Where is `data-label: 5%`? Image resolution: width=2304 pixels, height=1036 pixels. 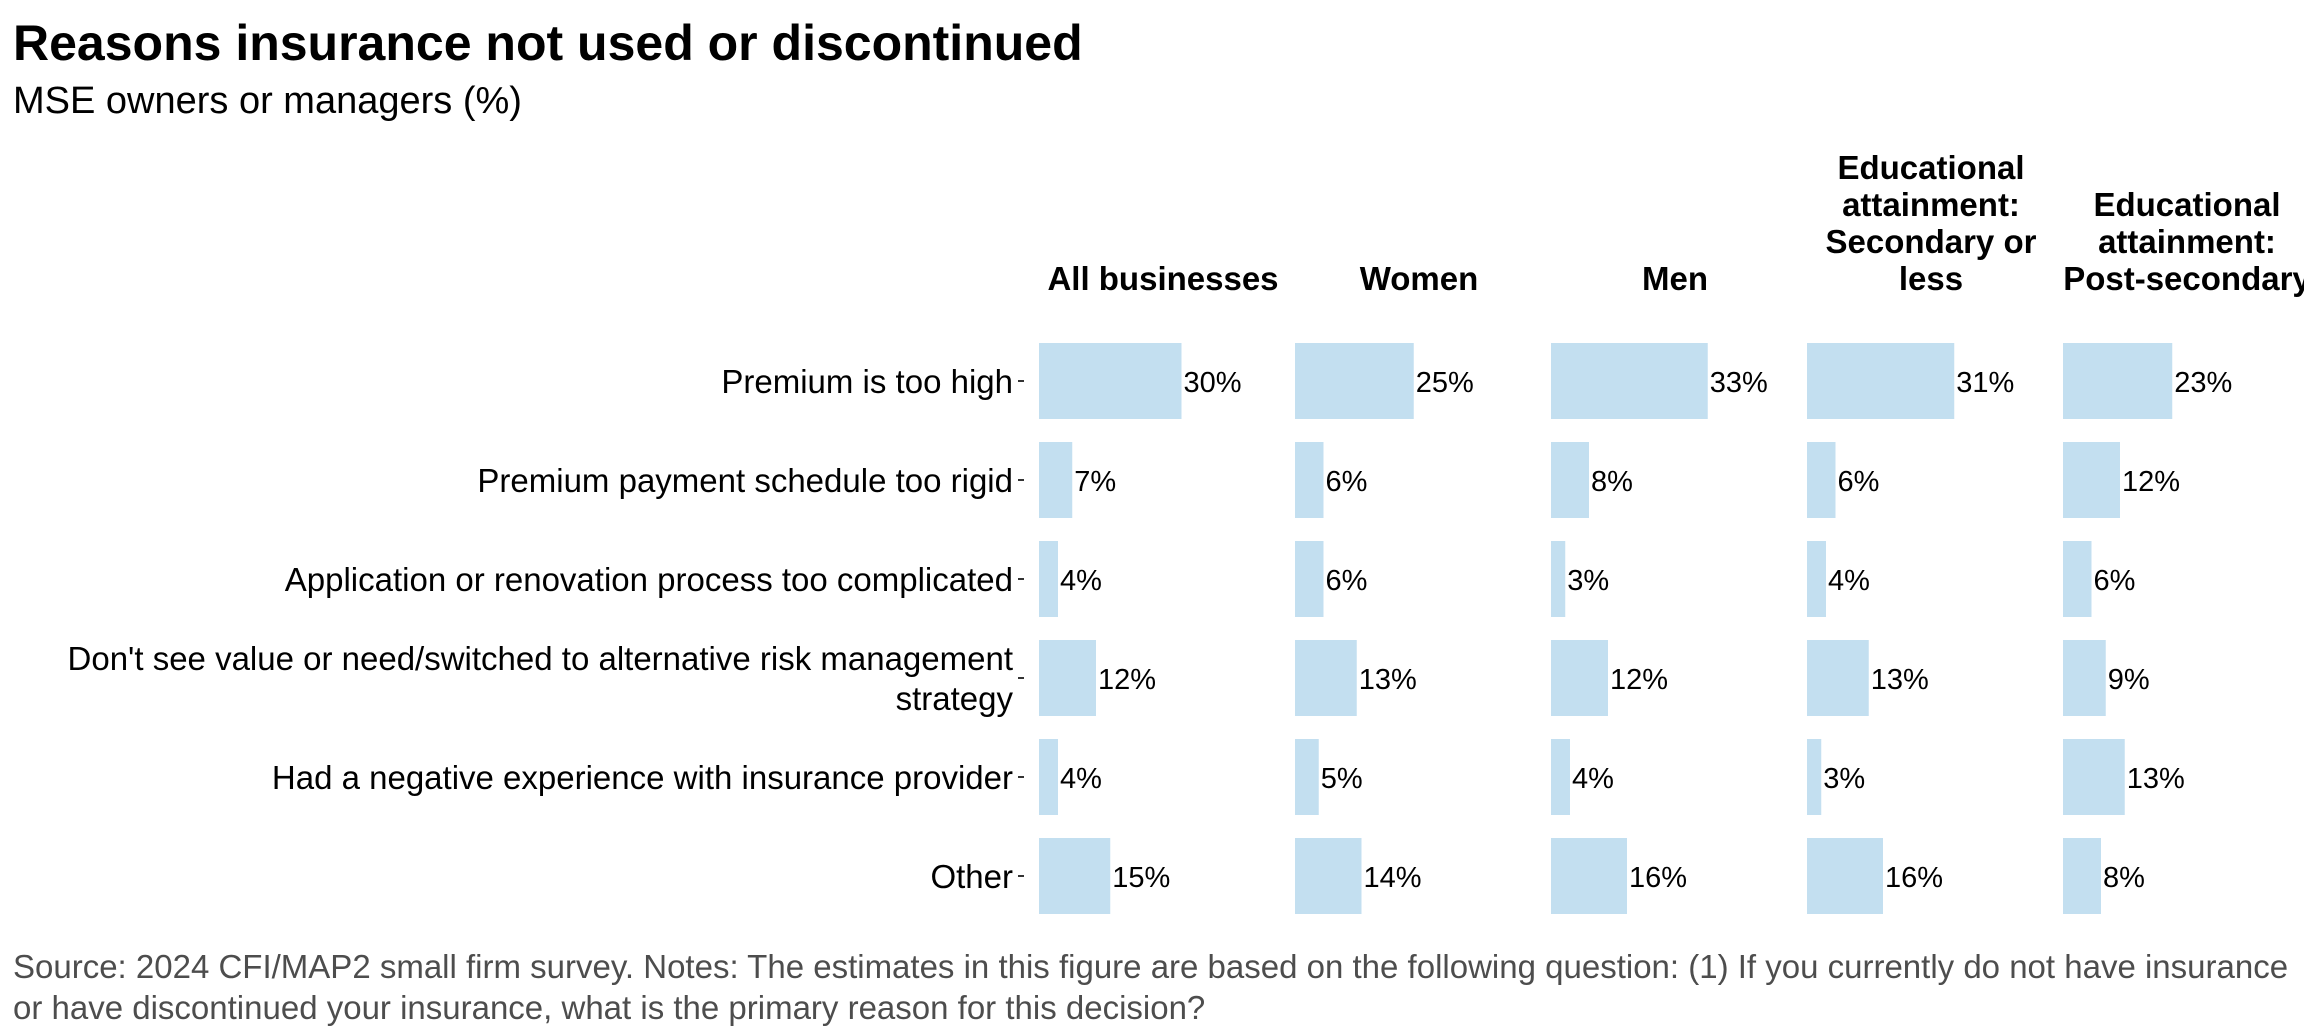 data-label: 5% is located at coordinates (1342, 779).